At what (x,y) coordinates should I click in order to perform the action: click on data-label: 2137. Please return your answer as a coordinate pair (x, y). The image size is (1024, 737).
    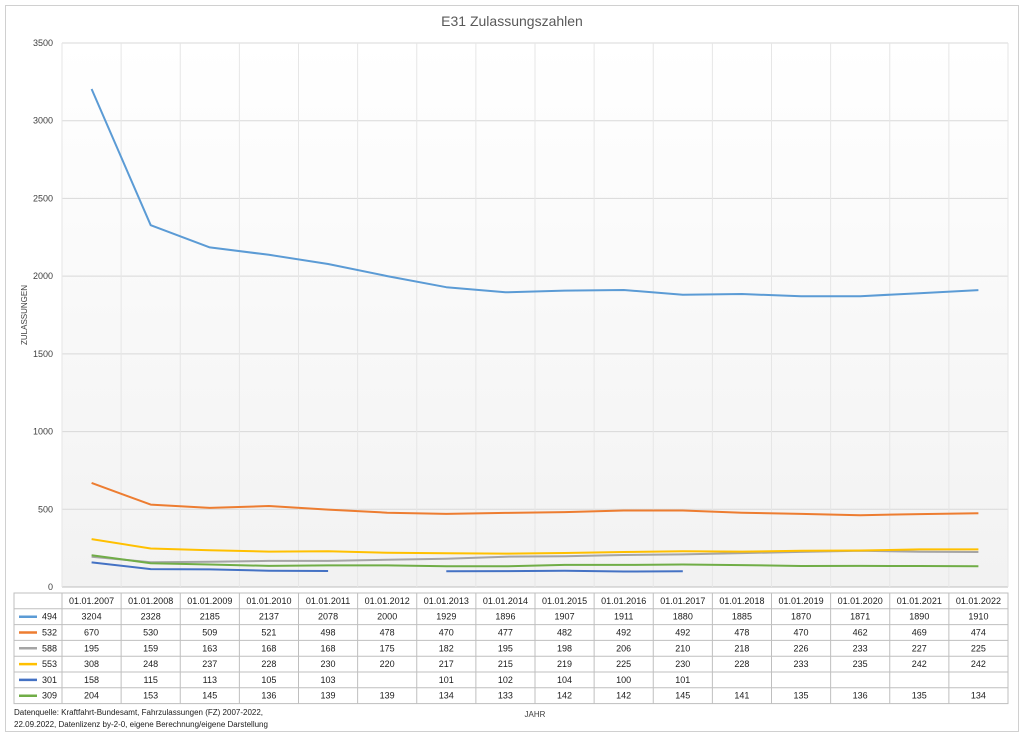
    Looking at the image, I should click on (269, 617).